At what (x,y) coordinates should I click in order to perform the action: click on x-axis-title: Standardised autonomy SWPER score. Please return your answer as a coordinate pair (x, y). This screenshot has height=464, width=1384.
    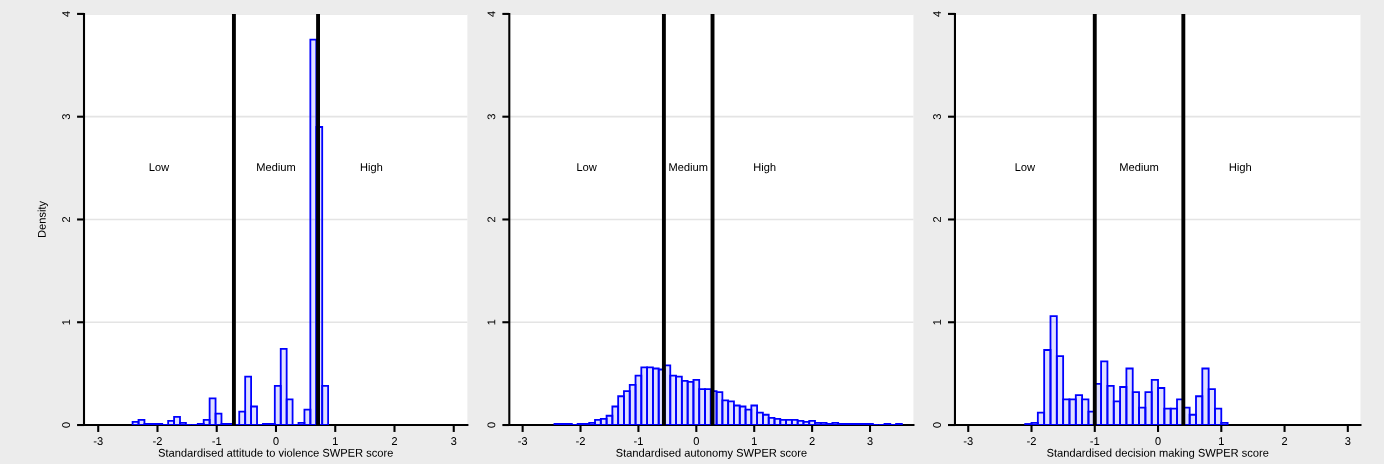
    Looking at the image, I should click on (711, 453).